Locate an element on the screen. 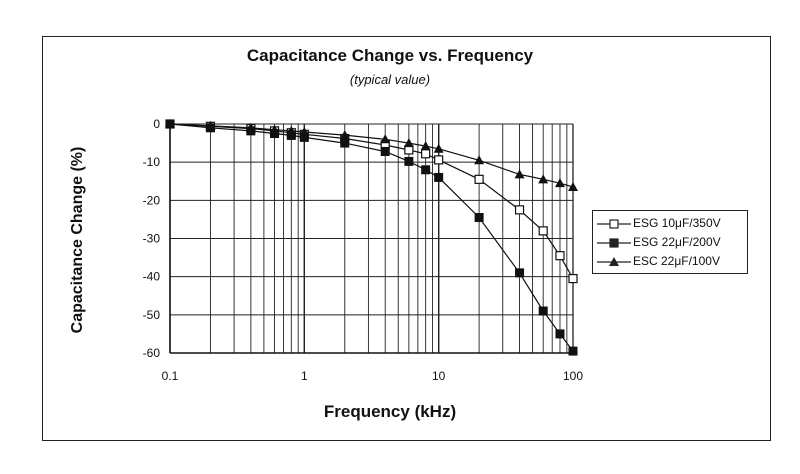 This screenshot has height=474, width=800. x-tick-label: 10 is located at coordinates (439, 376).